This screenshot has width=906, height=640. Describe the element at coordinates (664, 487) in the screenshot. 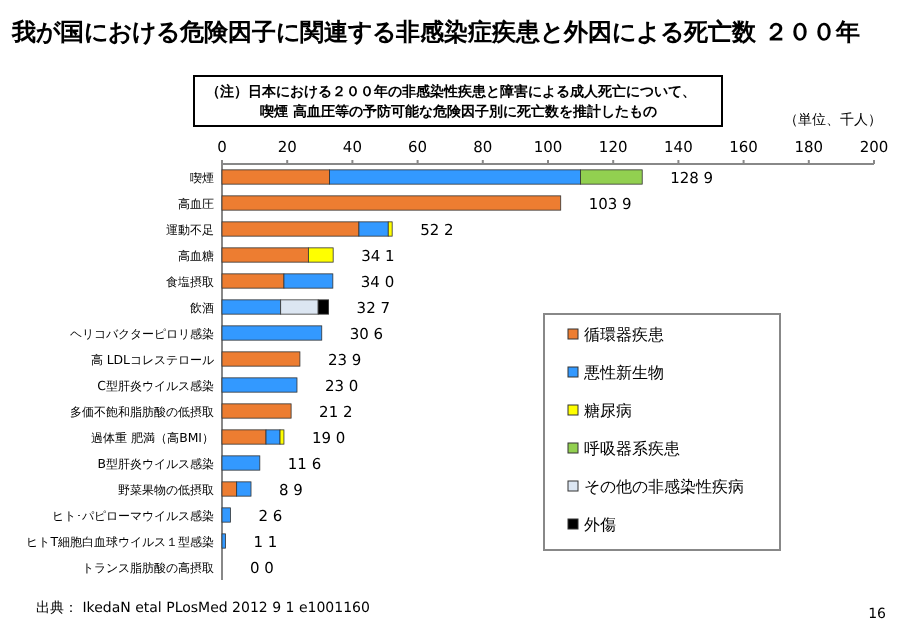

I see `legend-label: その他の非感染性疾病` at that location.